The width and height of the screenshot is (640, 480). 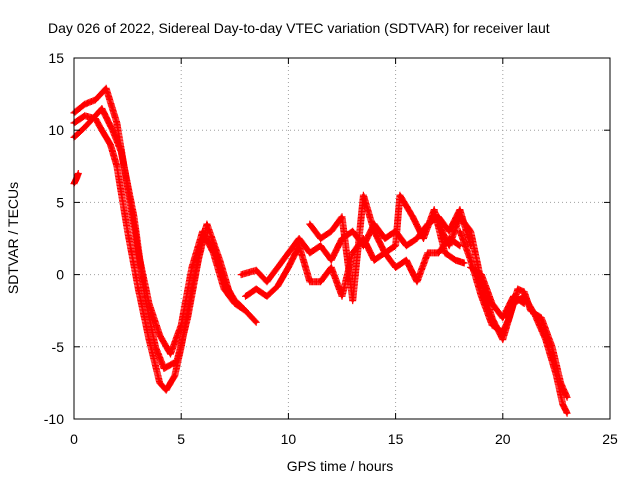 What do you see at coordinates (58, 347) in the screenshot?
I see `y-tick-label: -5` at bounding box center [58, 347].